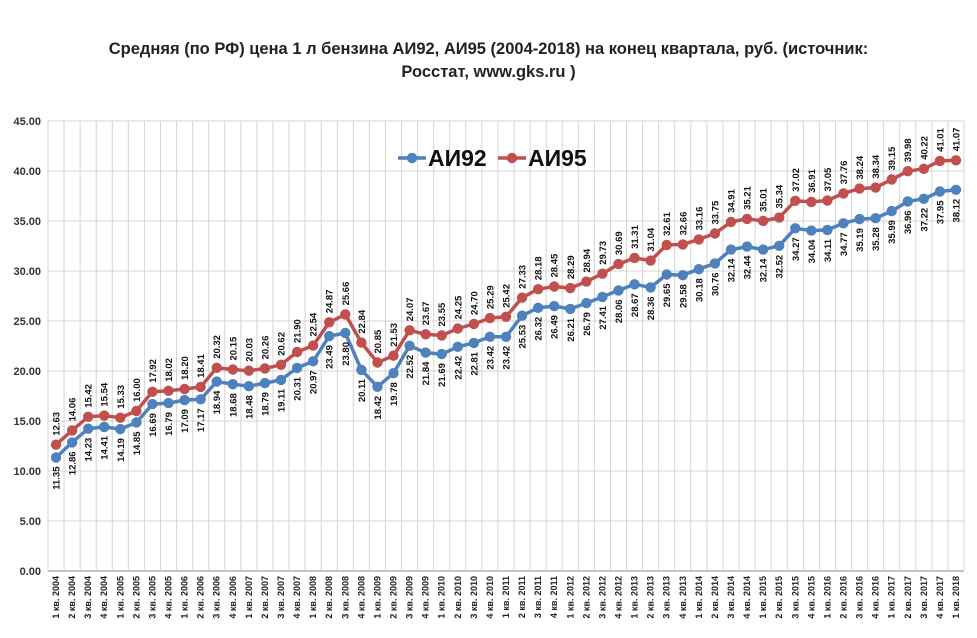 The width and height of the screenshot is (977, 638). Describe the element at coordinates (201, 420) in the screenshot. I see `data-label: 17.17` at that location.